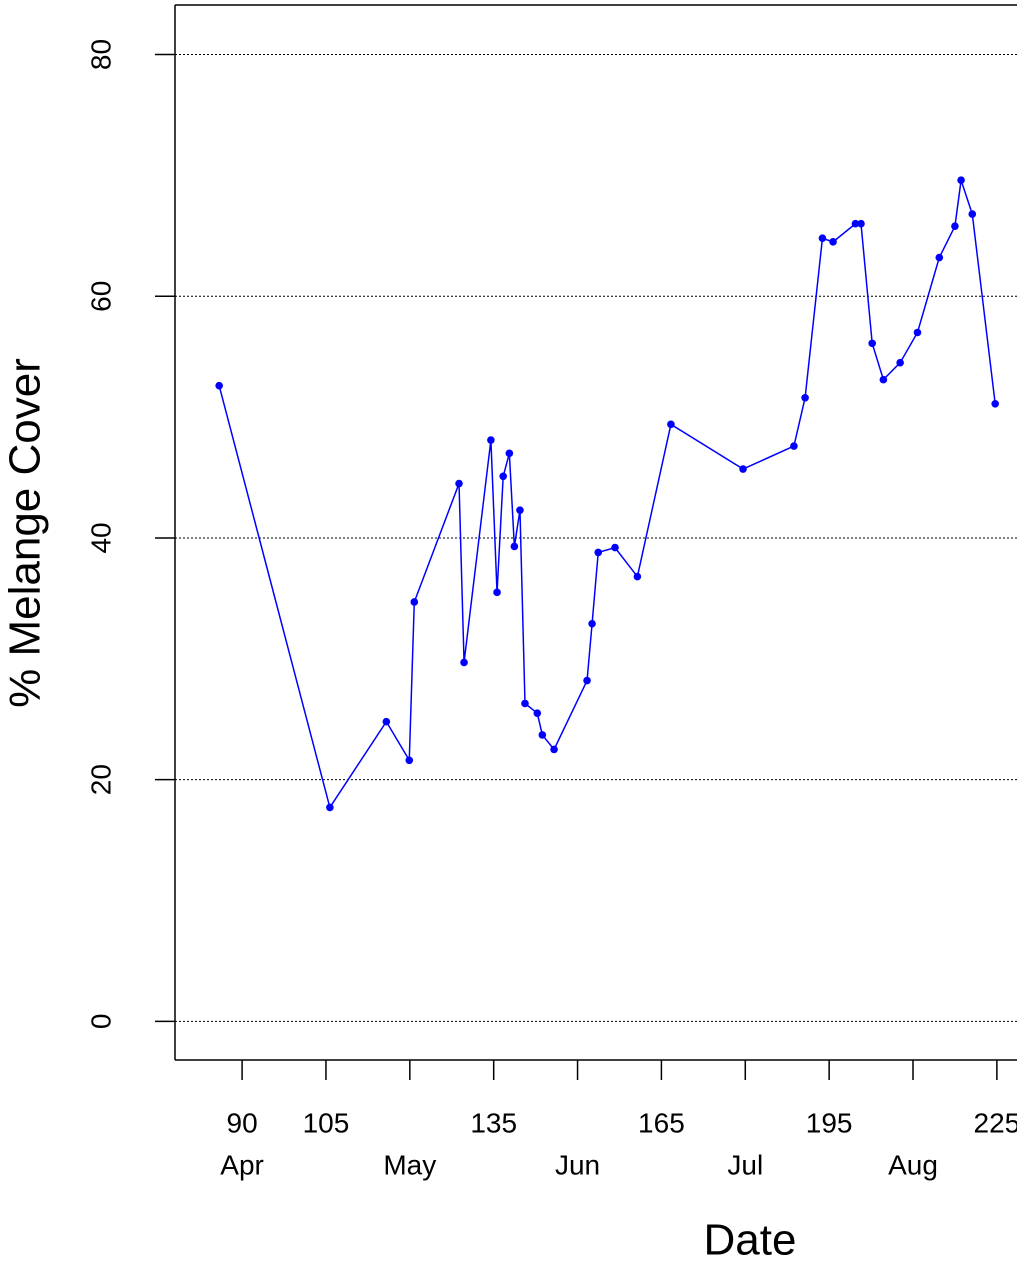 The image size is (1017, 1266). Describe the element at coordinates (242, 1122) in the screenshot. I see `x-tick-label: 90` at that location.